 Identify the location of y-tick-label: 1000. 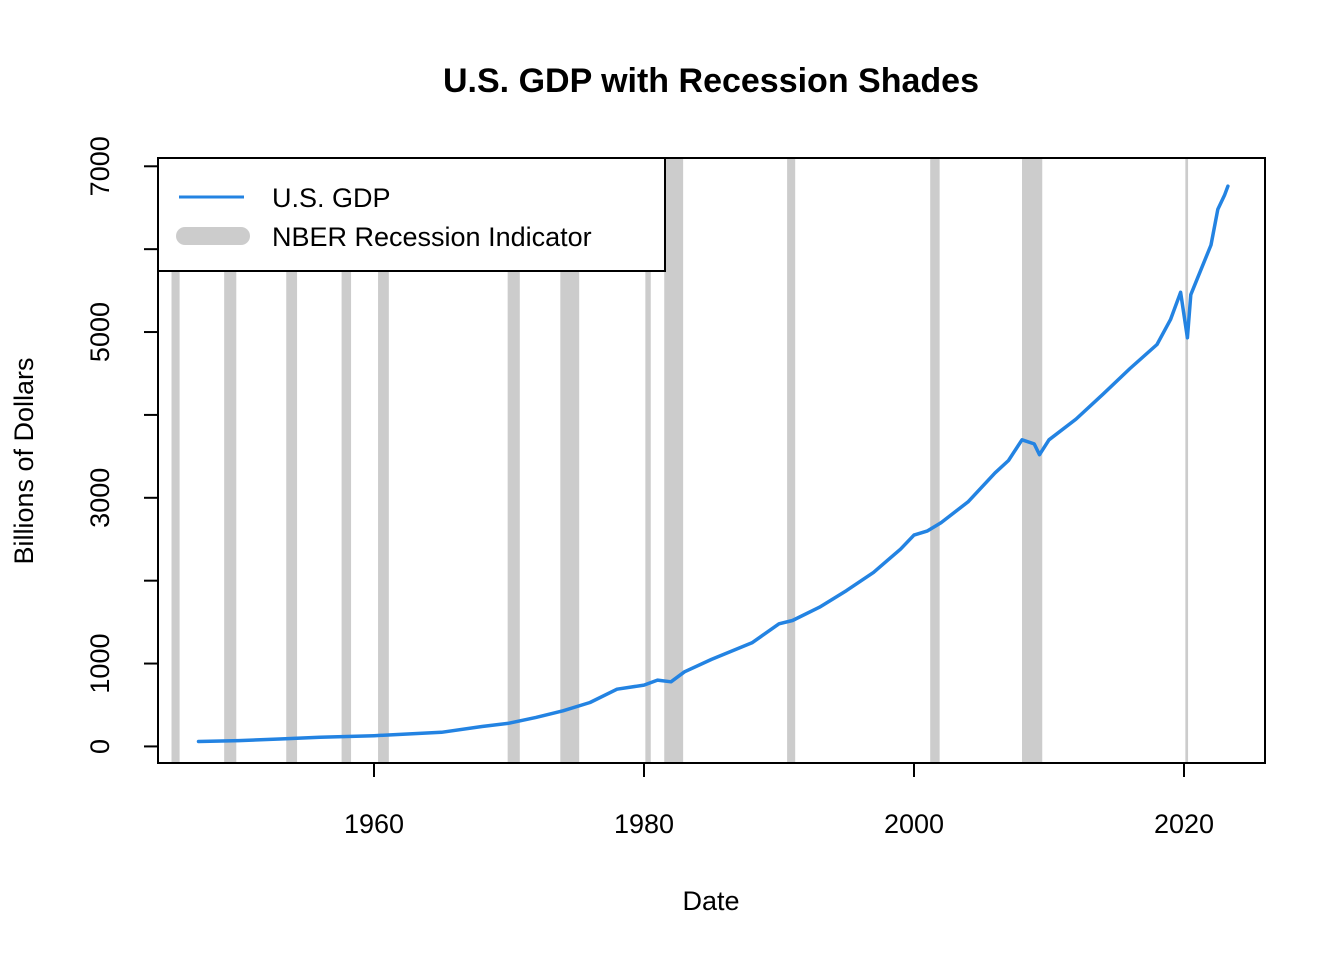
(100, 664).